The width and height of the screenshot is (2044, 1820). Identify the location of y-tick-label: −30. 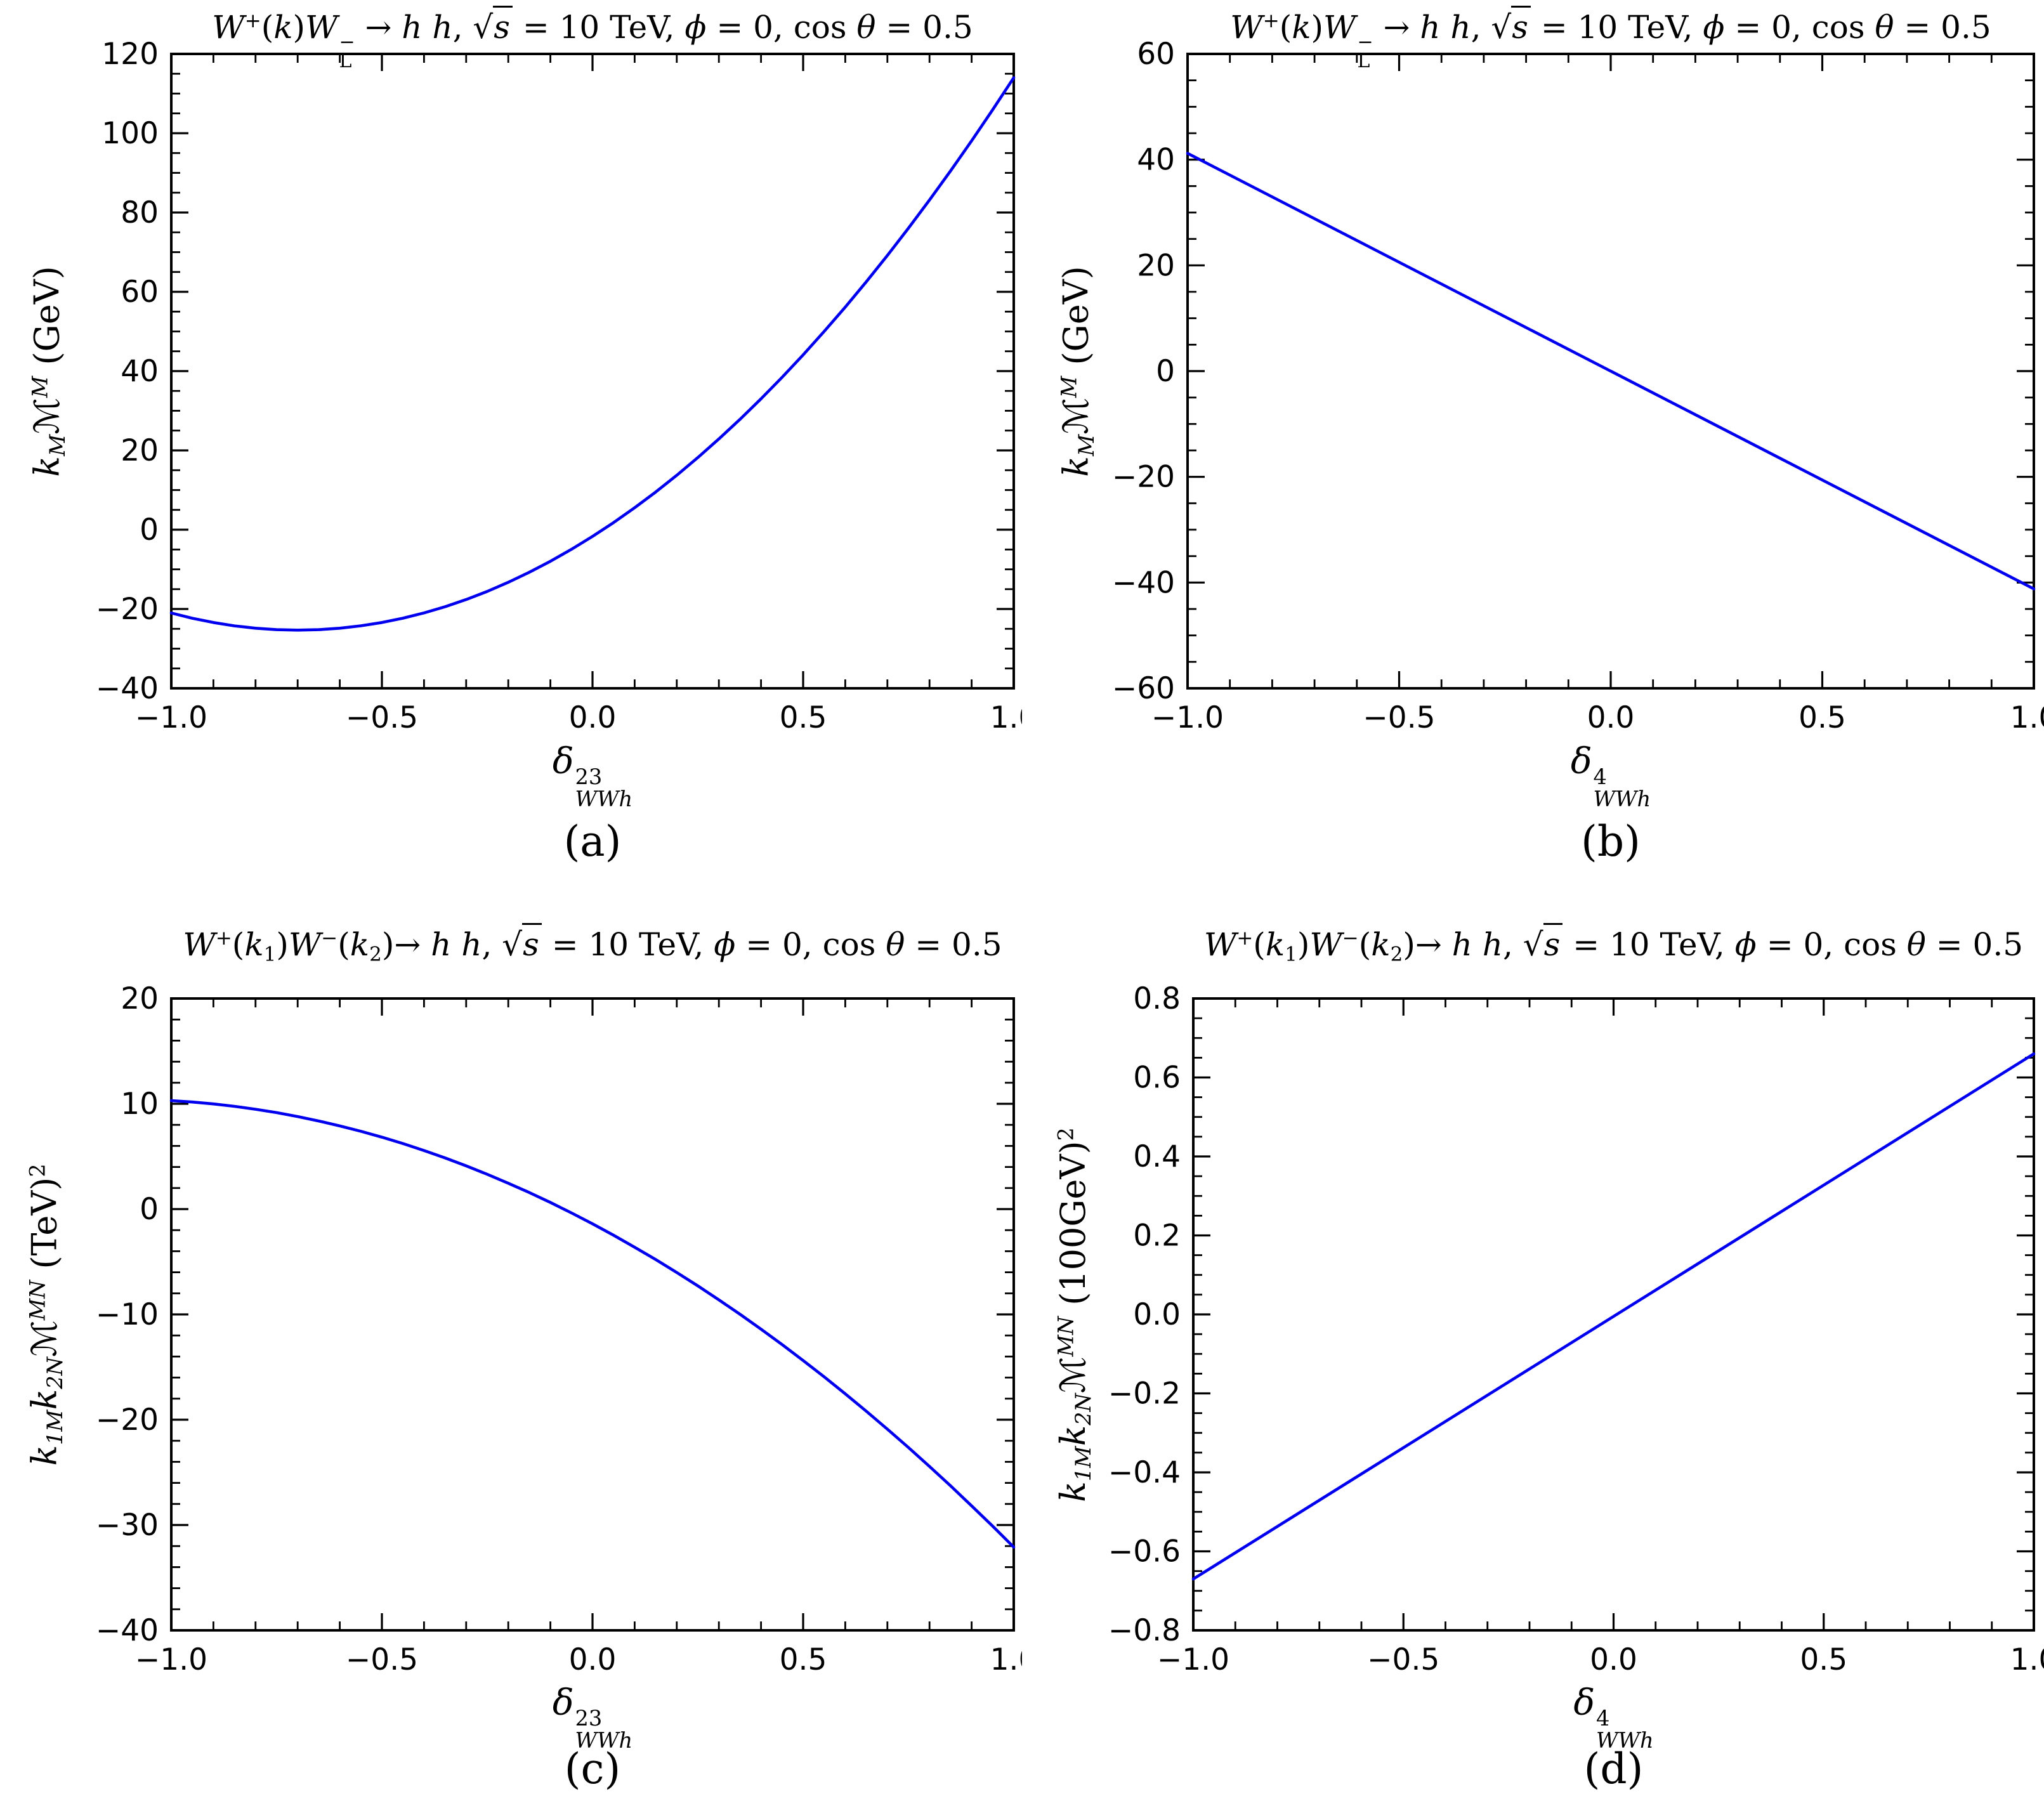
(127, 1525).